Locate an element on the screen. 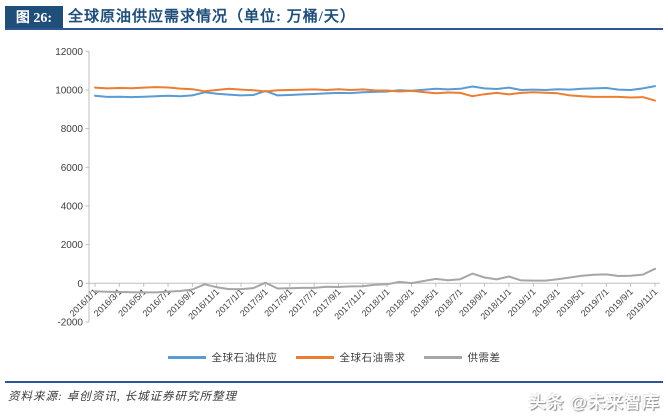  y-tick-label: 6000 is located at coordinates (72, 168).